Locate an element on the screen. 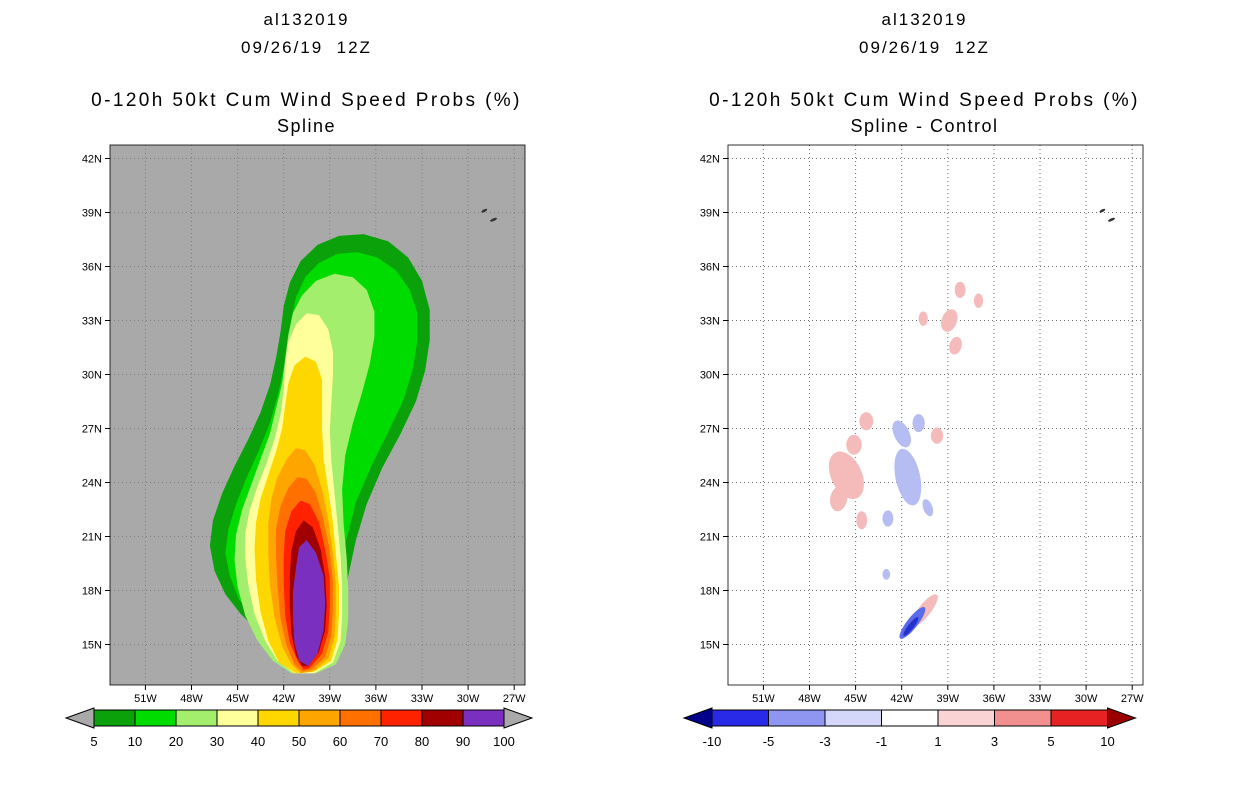  diff-blobs is located at coordinates (906, 460).